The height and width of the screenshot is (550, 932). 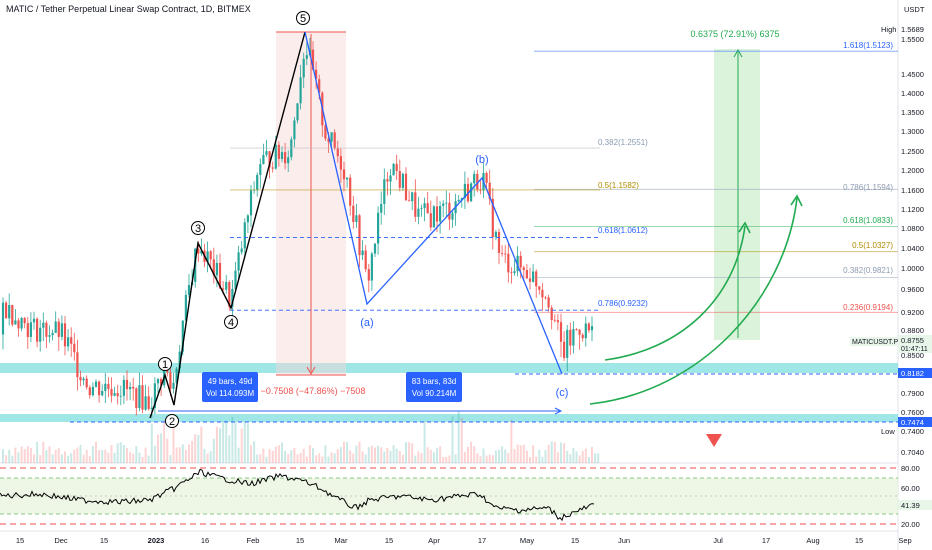 I want to click on price-tick: 1.3500, so click(x=912, y=112).